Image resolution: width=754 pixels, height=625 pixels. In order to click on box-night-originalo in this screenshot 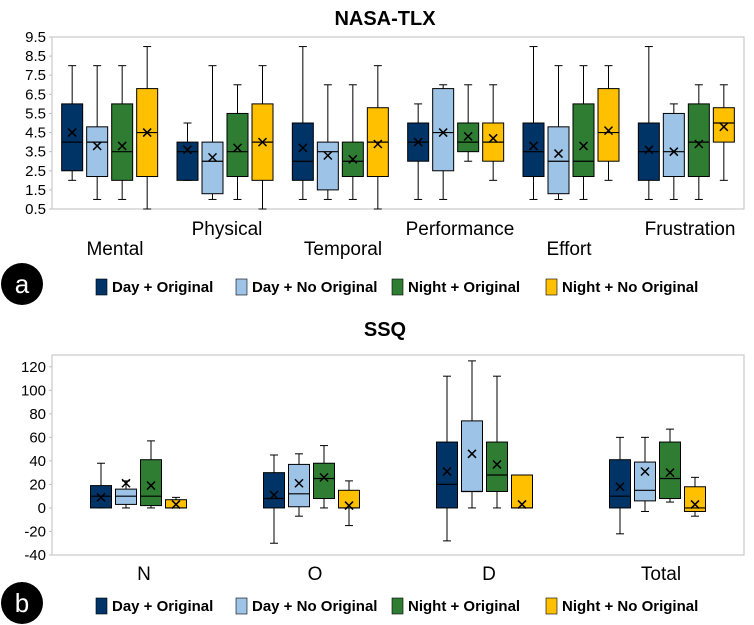, I will do `click(324, 477)`.